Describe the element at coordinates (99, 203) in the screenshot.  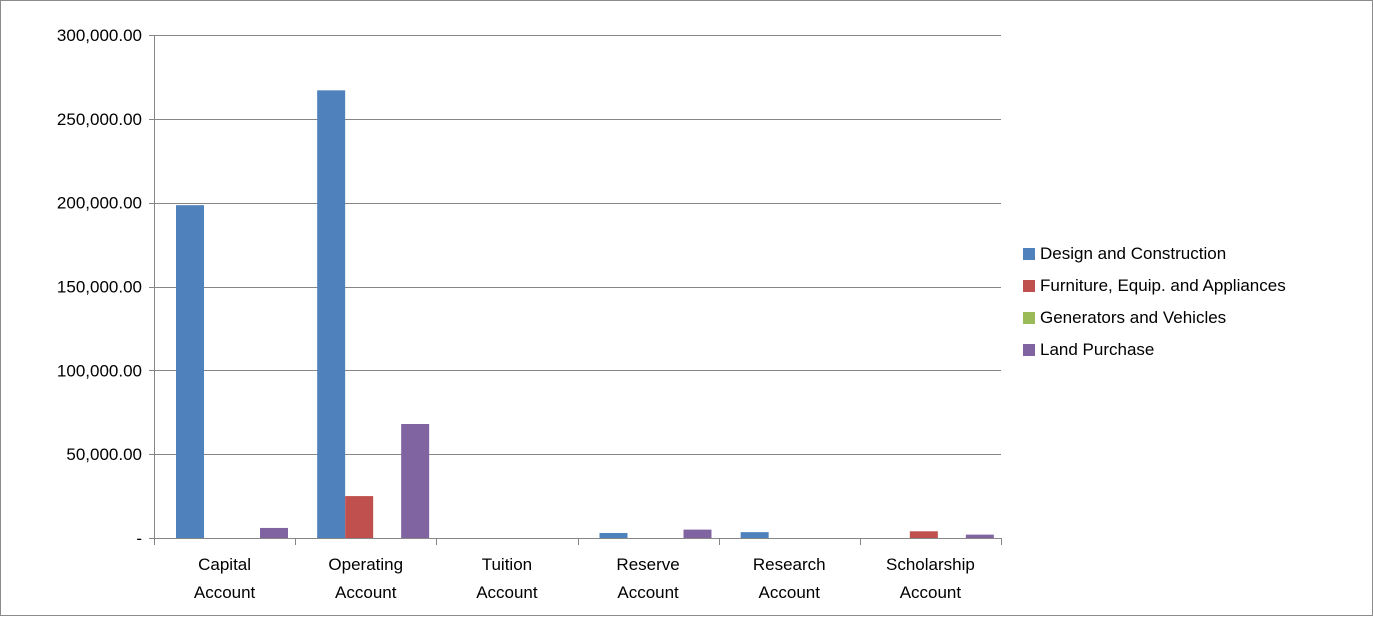
I see `y-tick-label: 200,000.00` at that location.